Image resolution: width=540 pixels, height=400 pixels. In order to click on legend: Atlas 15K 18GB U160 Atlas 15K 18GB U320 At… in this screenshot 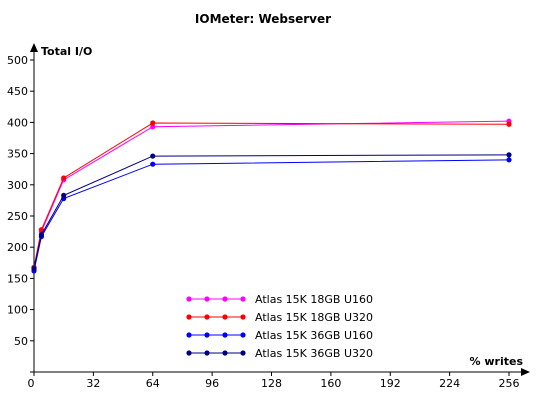, I will do `click(279, 326)`.